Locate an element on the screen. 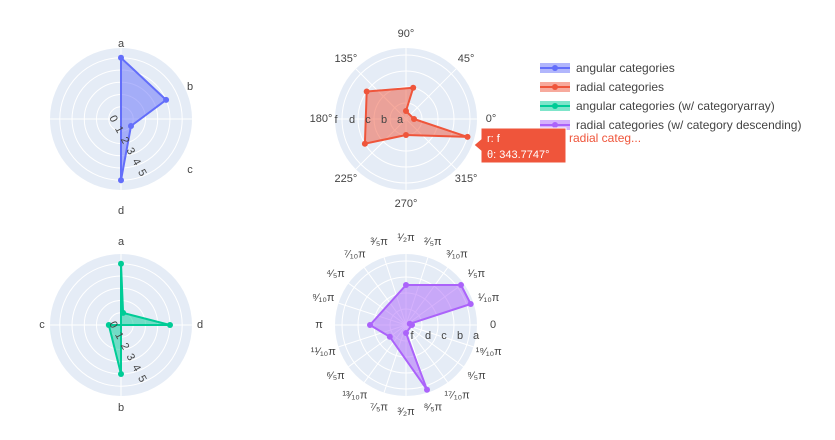 The image size is (835, 440). angular-tick-label: ¹⁄₁₀π is located at coordinates (489, 298).